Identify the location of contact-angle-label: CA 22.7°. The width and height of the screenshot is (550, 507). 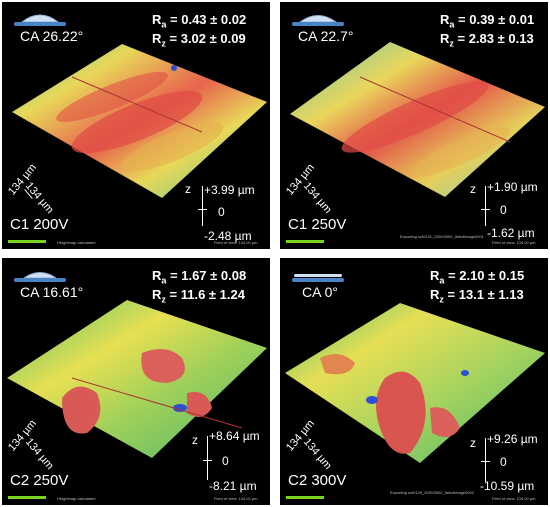
(326, 36).